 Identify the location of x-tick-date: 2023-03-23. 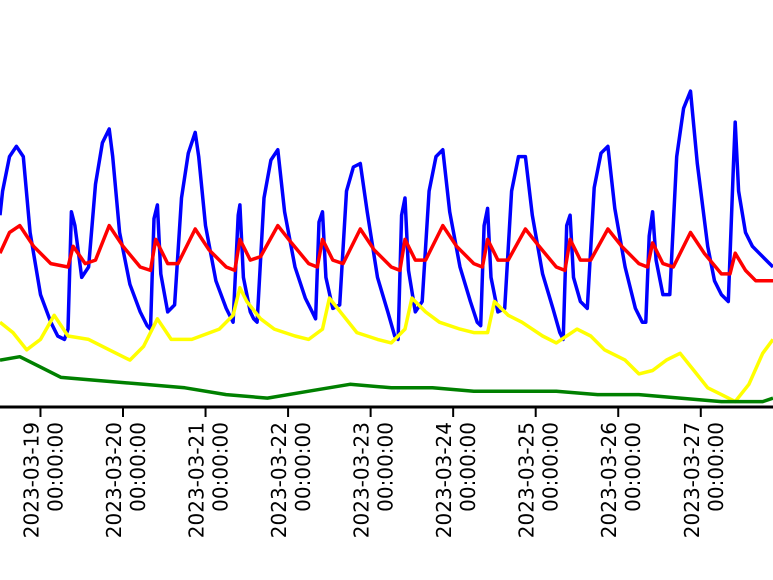
(362, 480).